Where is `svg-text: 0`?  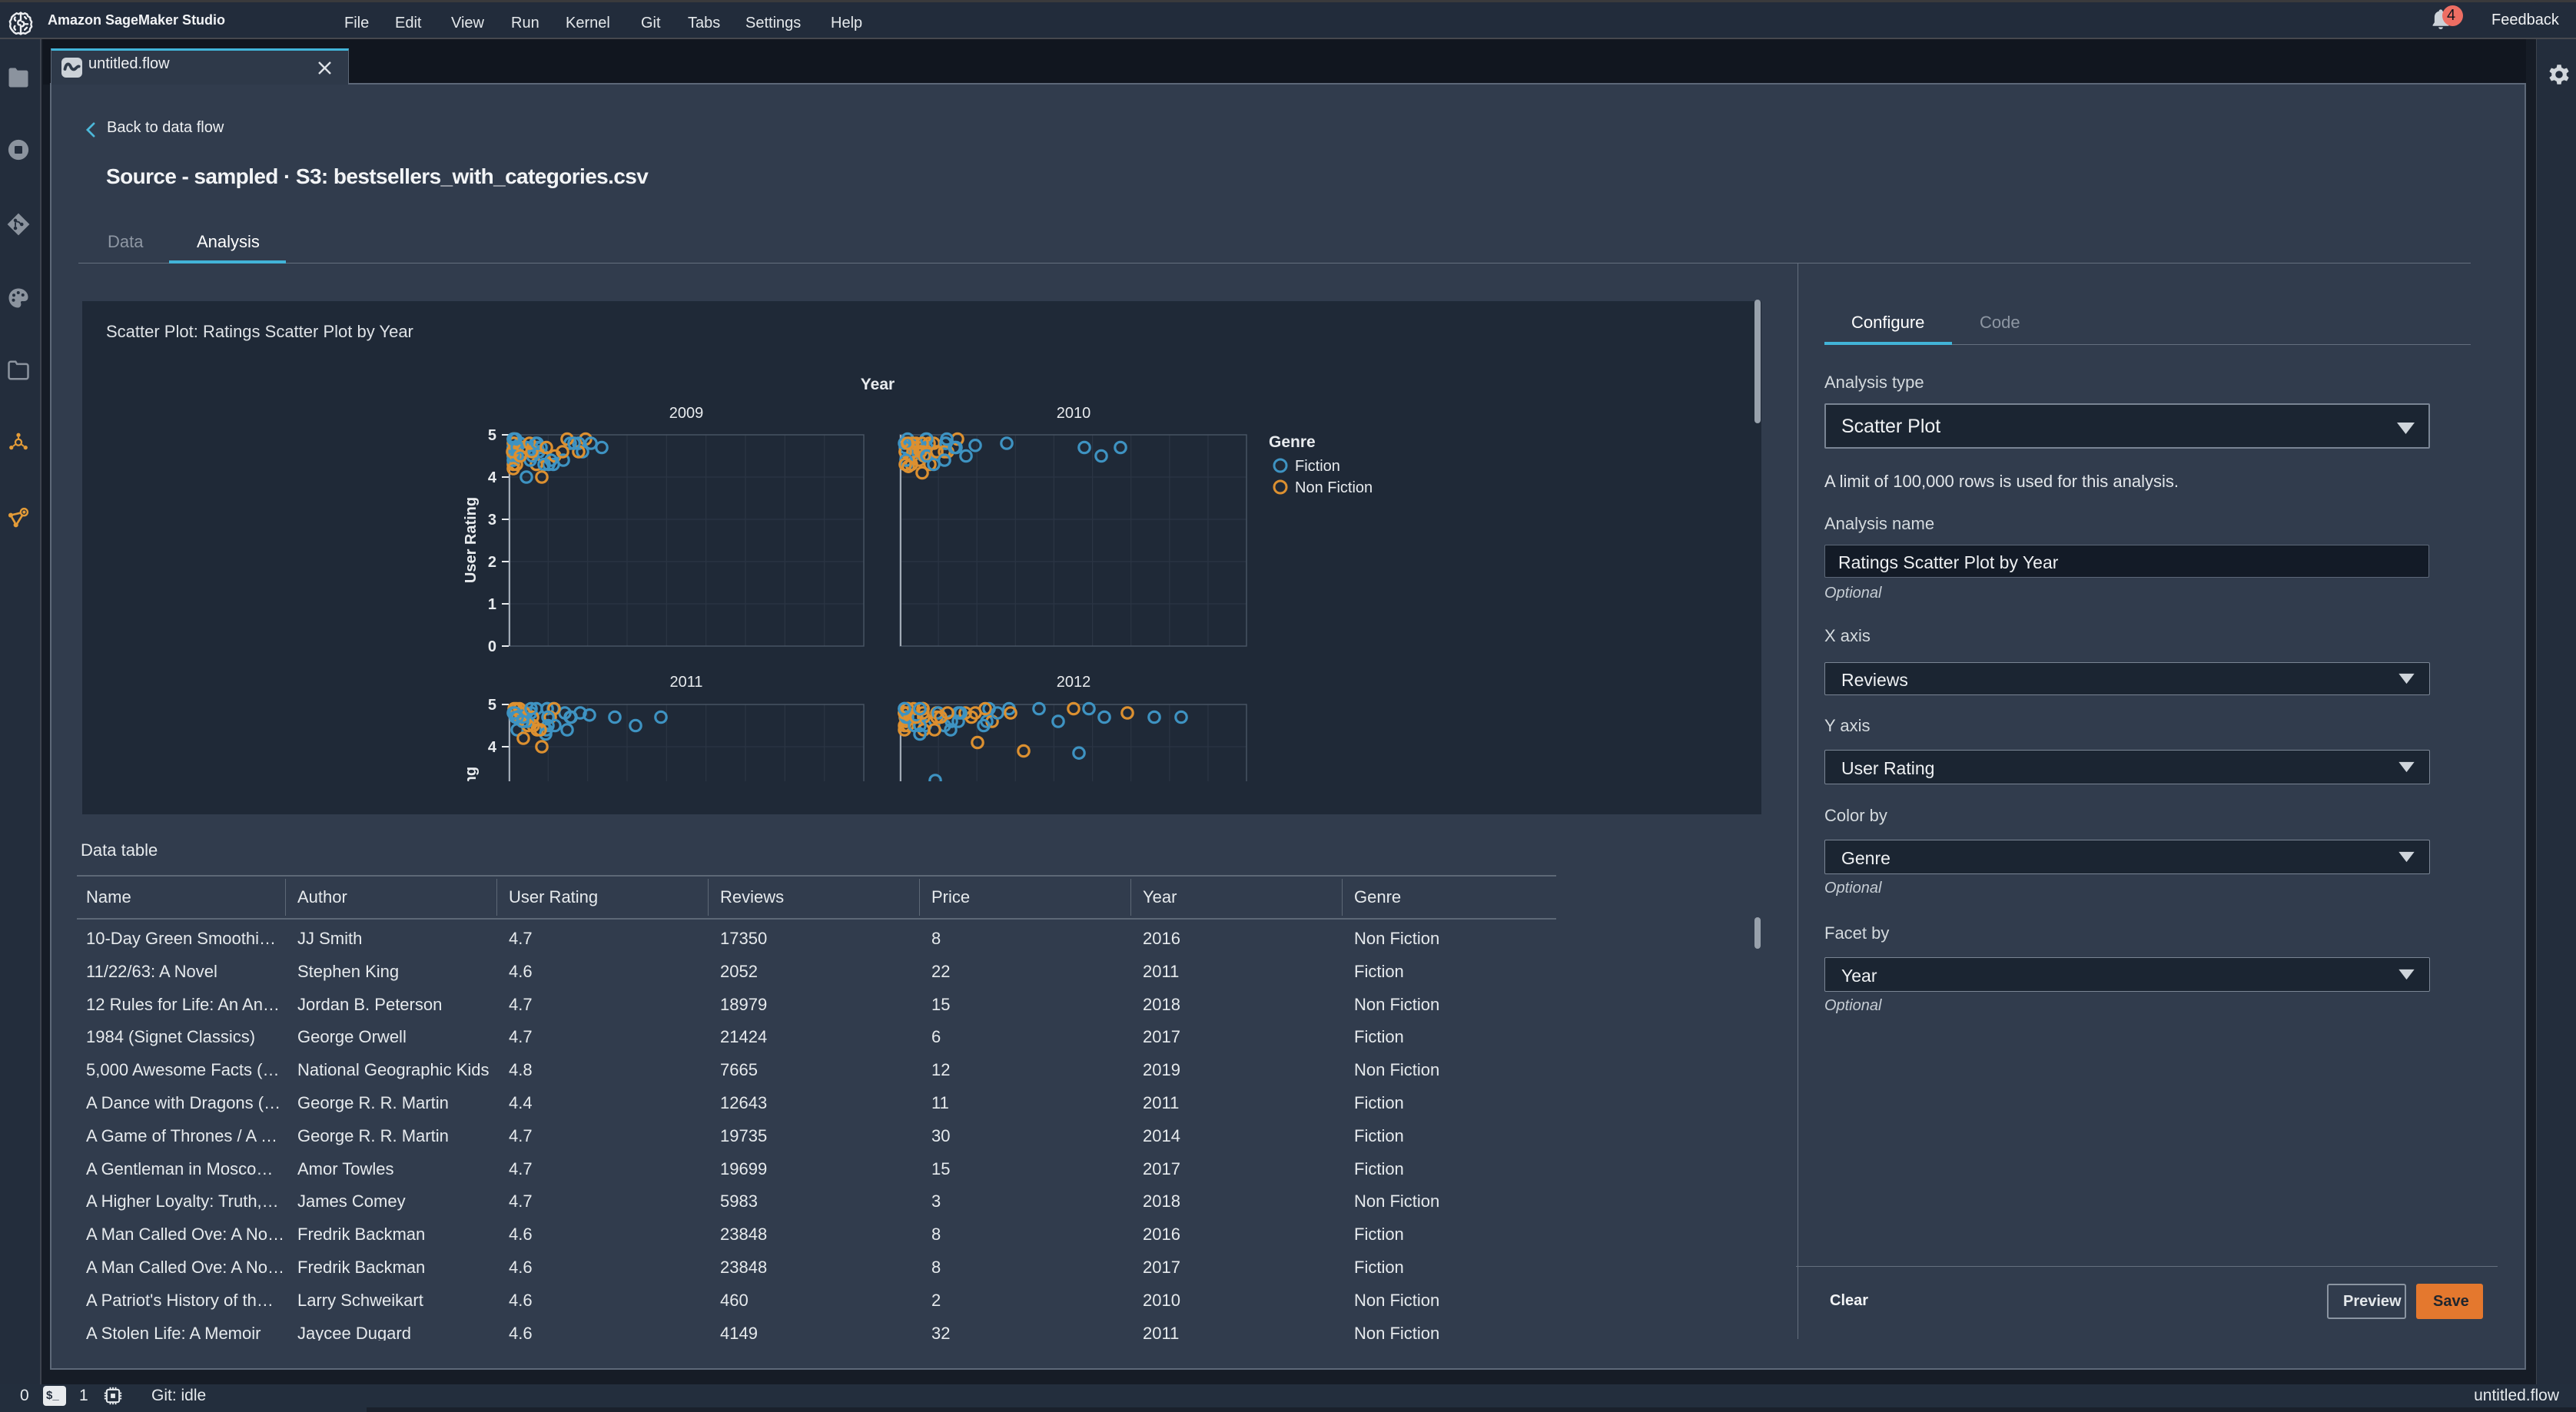
svg-text: 0 is located at coordinates (492, 646).